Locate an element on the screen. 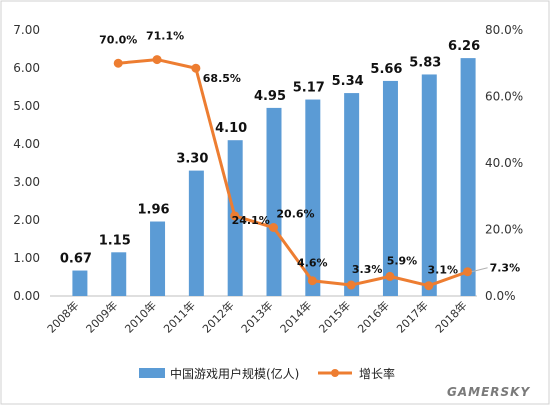  bar-data-label: 1.15 is located at coordinates (115, 240).